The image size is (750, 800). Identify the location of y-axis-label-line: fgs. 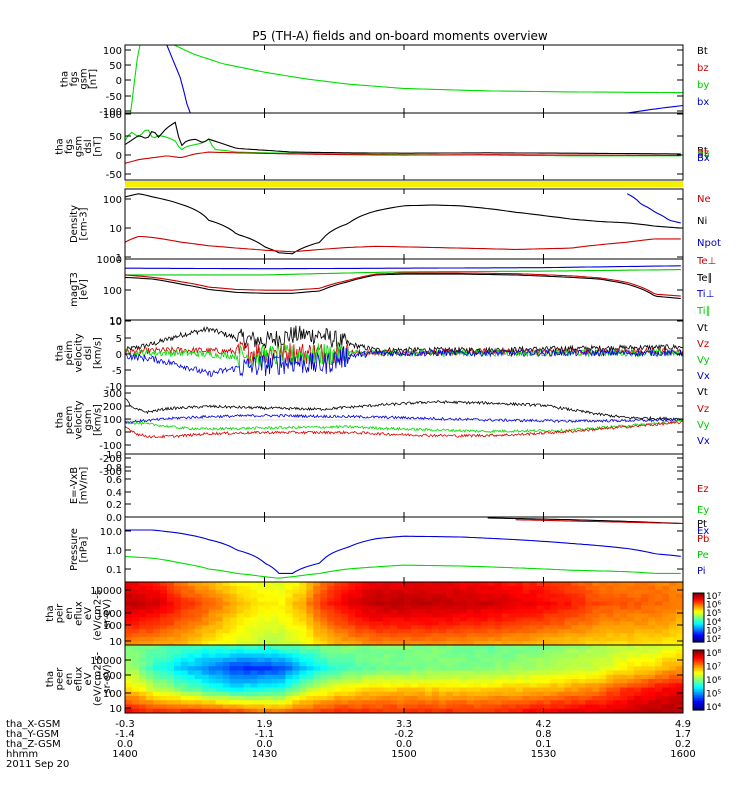
(74, 78).